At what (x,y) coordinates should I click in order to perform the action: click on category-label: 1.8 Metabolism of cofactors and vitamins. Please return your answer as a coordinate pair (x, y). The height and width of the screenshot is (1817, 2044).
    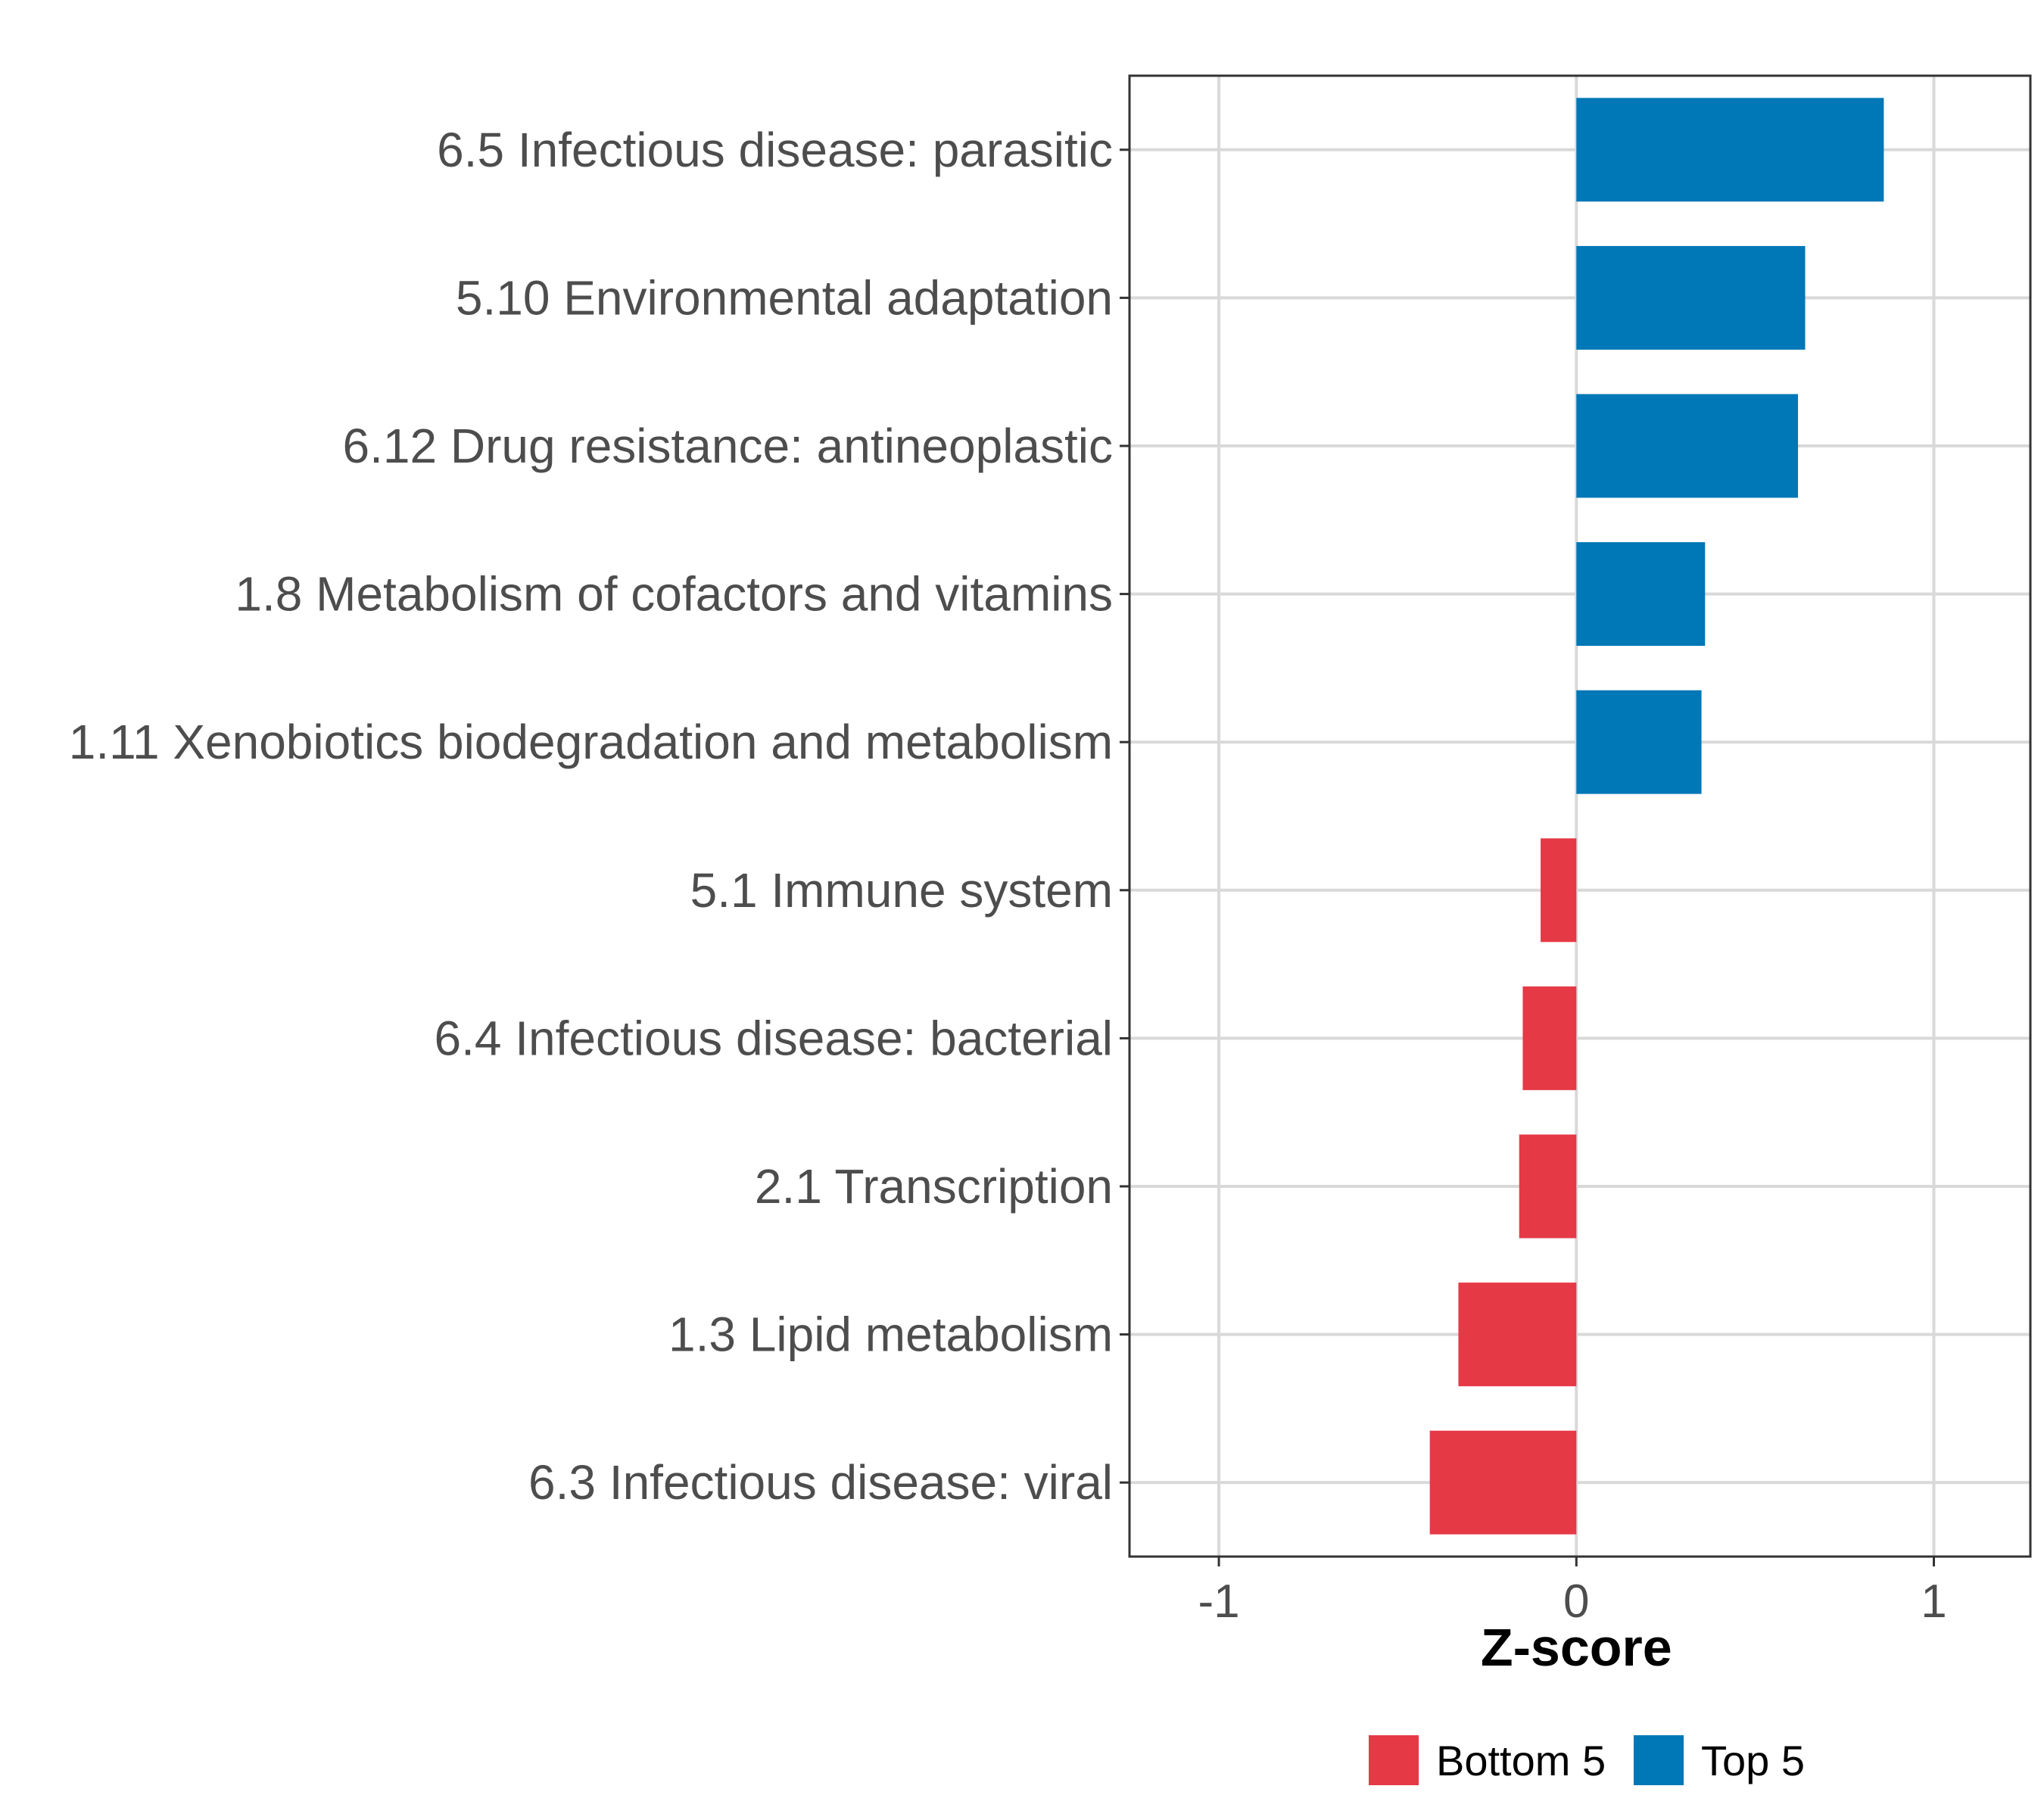
    Looking at the image, I should click on (674, 594).